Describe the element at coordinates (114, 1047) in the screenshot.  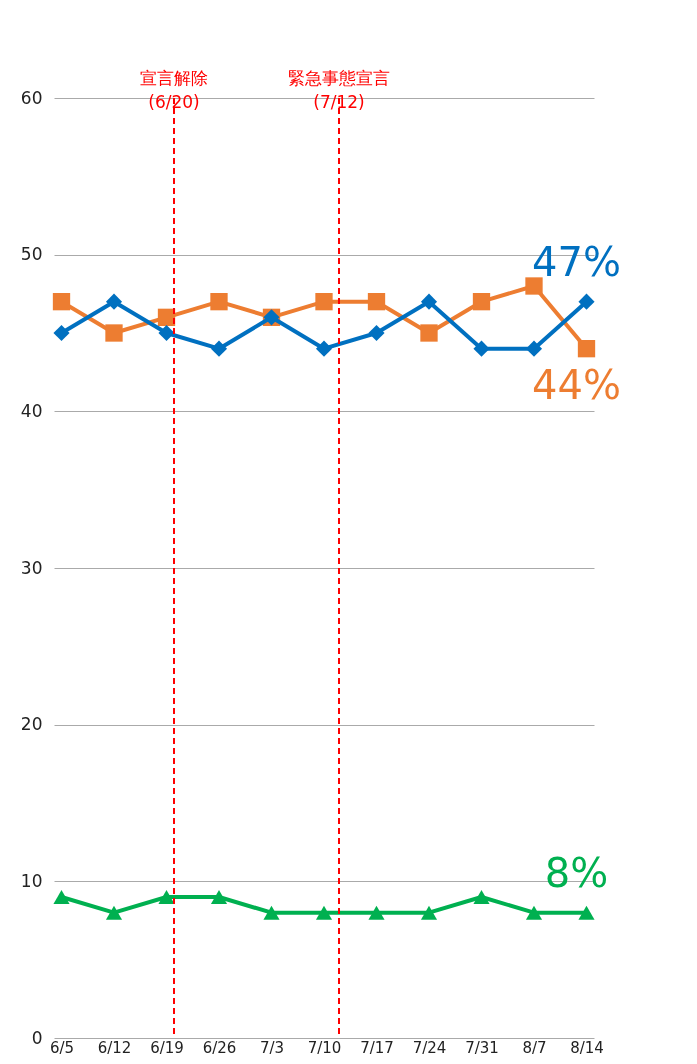
I see `x-tick-label: 6/12` at that location.